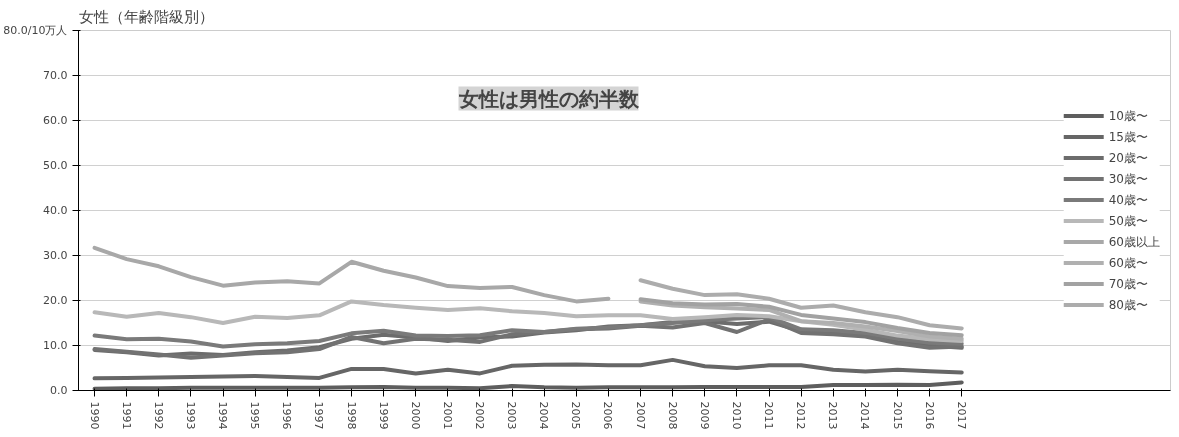 The image size is (1179, 437). I want to click on y-tick-label: 40.0, so click(55, 210).